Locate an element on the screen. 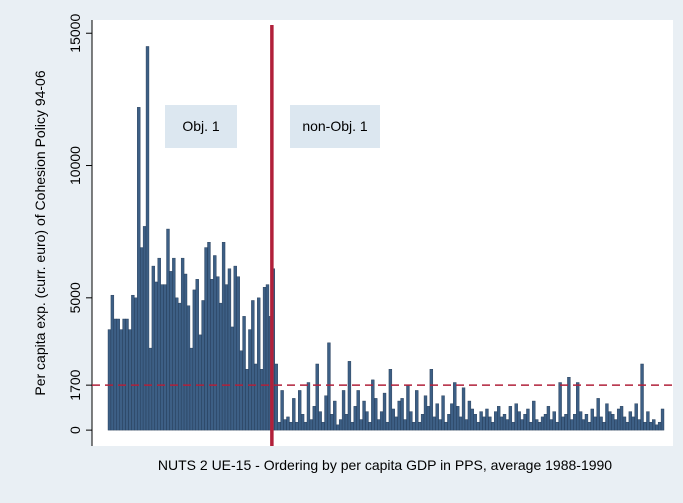 The height and width of the screenshot is (503, 683). annotation: non-Obj. 1 is located at coordinates (335, 126).